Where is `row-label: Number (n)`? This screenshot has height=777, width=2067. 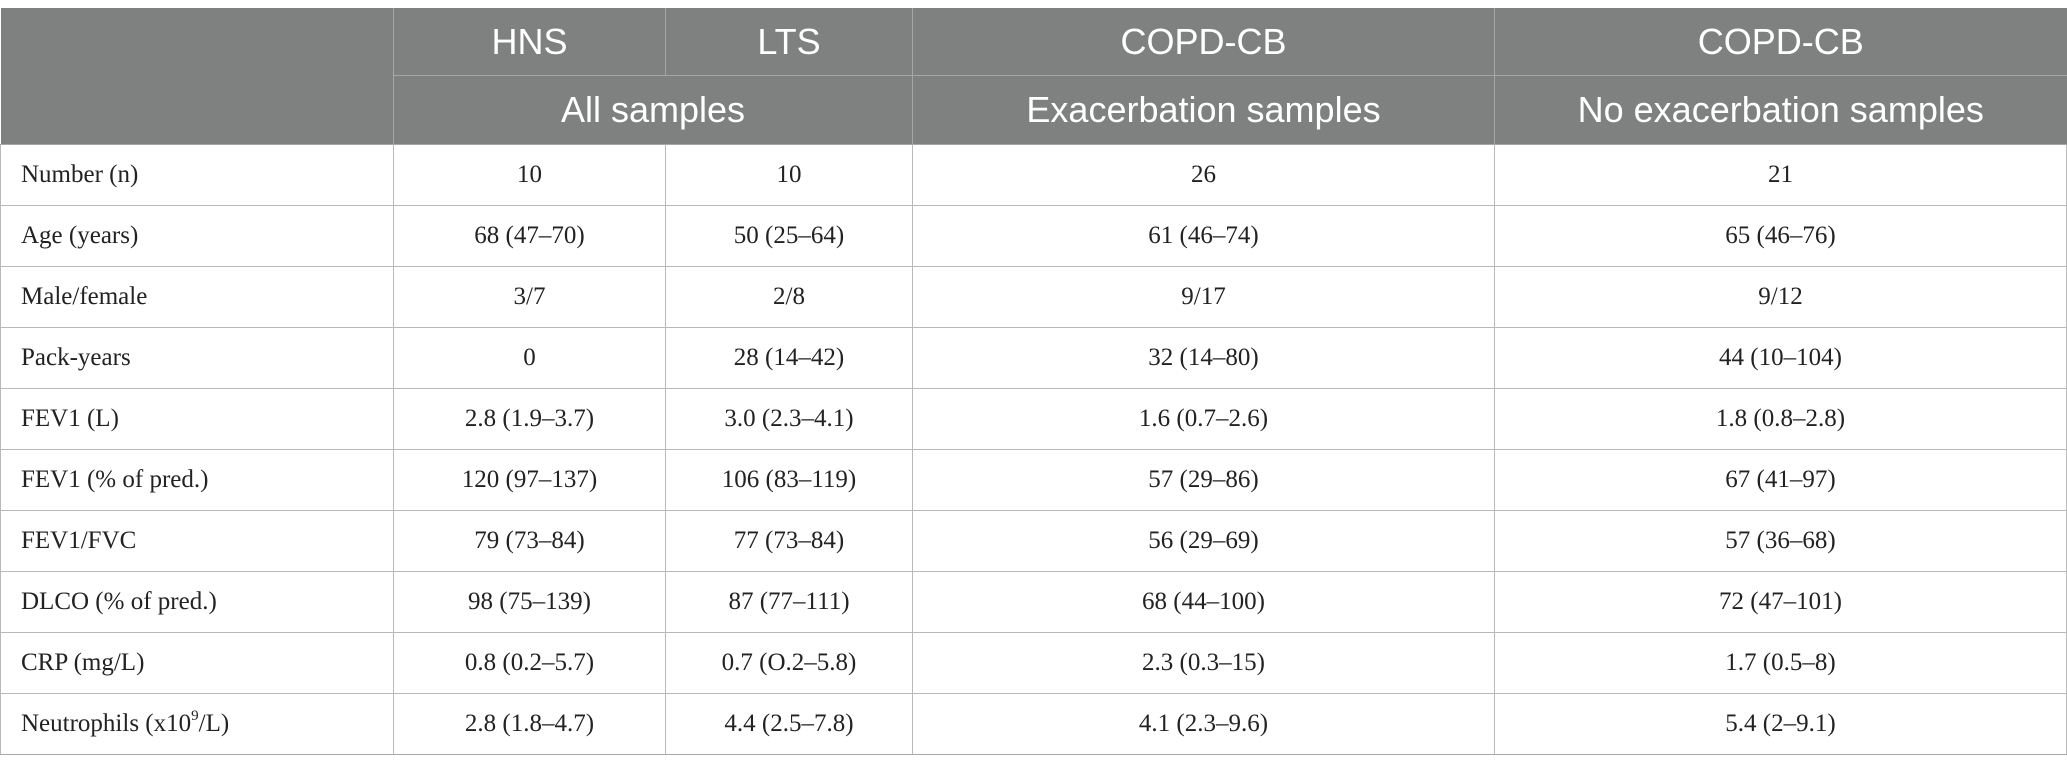
row-label: Number (n) is located at coordinates (197, 175).